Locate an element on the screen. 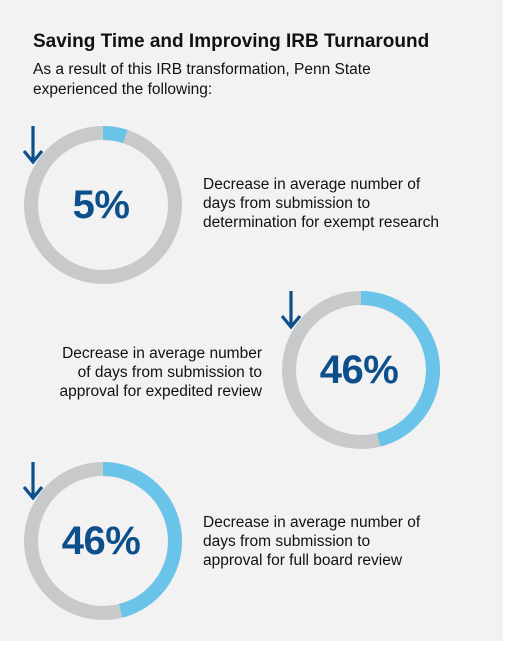 The width and height of the screenshot is (527, 645). stat-percent-label: 5% is located at coordinates (101, 204).